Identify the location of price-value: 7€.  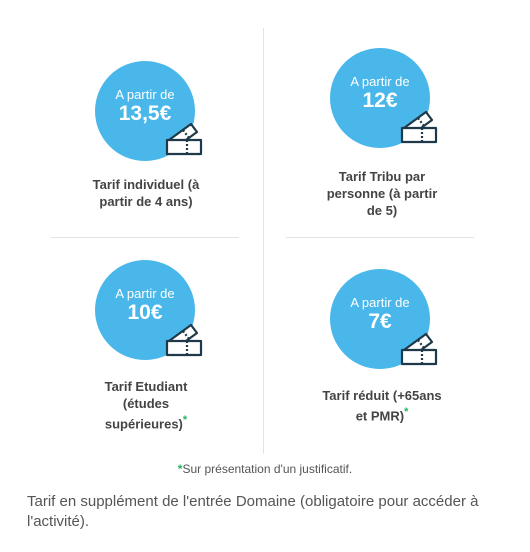
(380, 321).